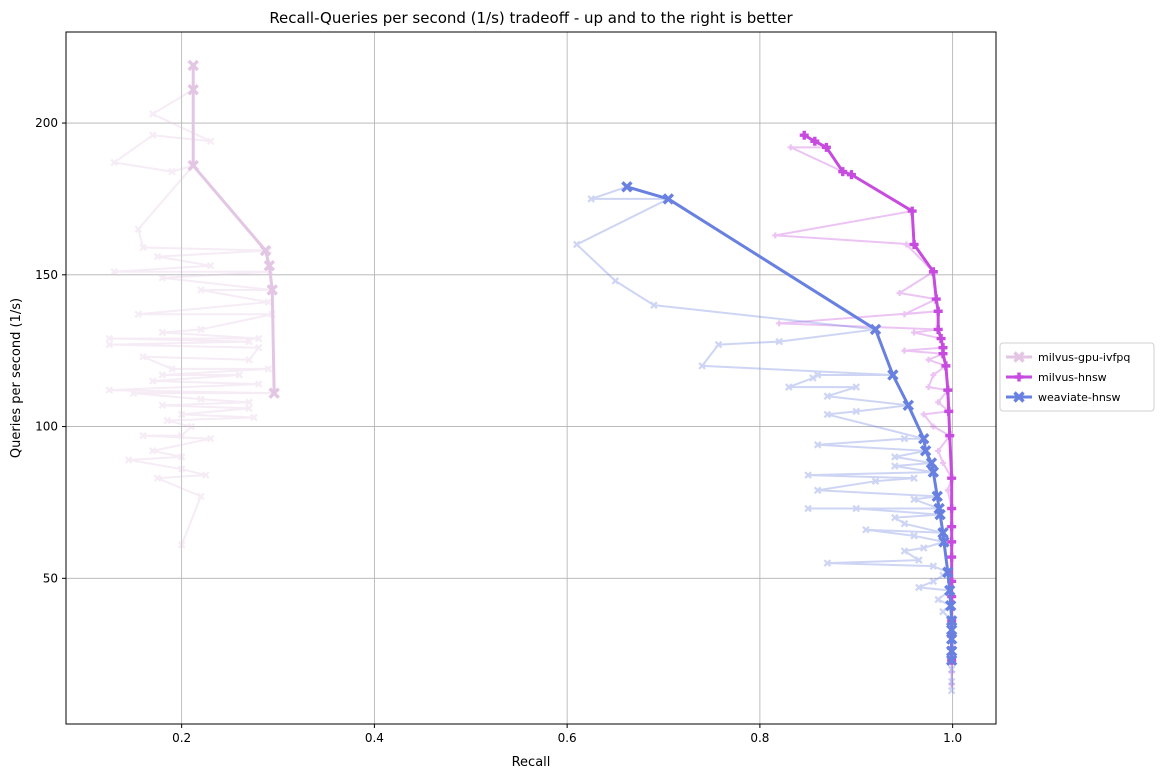 Image resolution: width=1161 pixels, height=778 pixels. What do you see at coordinates (46, 275) in the screenshot?
I see `y-tick-label: 150` at bounding box center [46, 275].